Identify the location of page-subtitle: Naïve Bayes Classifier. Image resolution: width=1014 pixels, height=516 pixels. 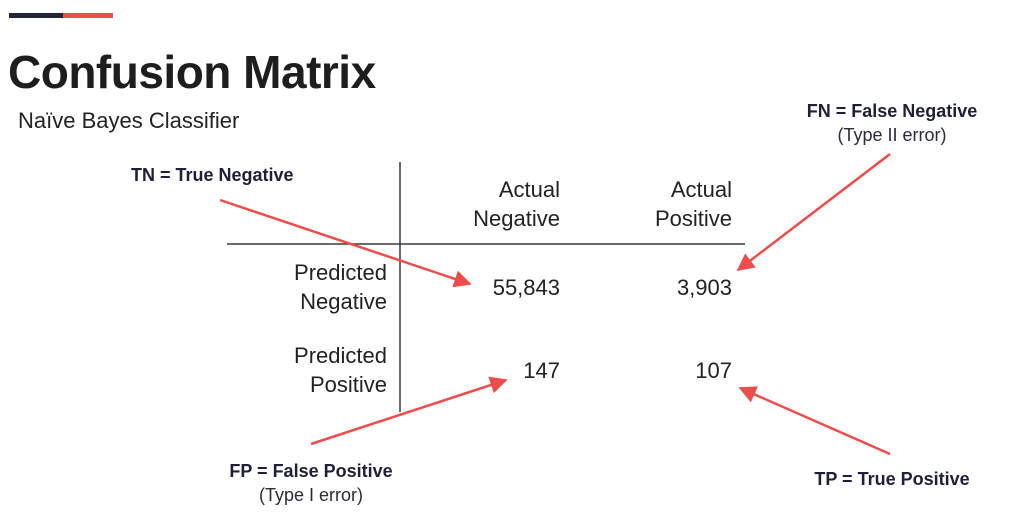
(129, 120).